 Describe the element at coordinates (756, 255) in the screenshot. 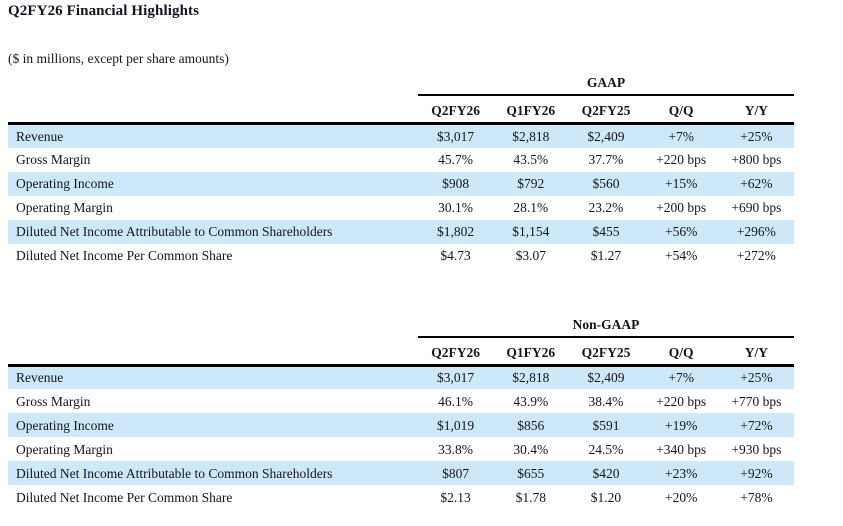

I see `cell-value: +272%` at that location.